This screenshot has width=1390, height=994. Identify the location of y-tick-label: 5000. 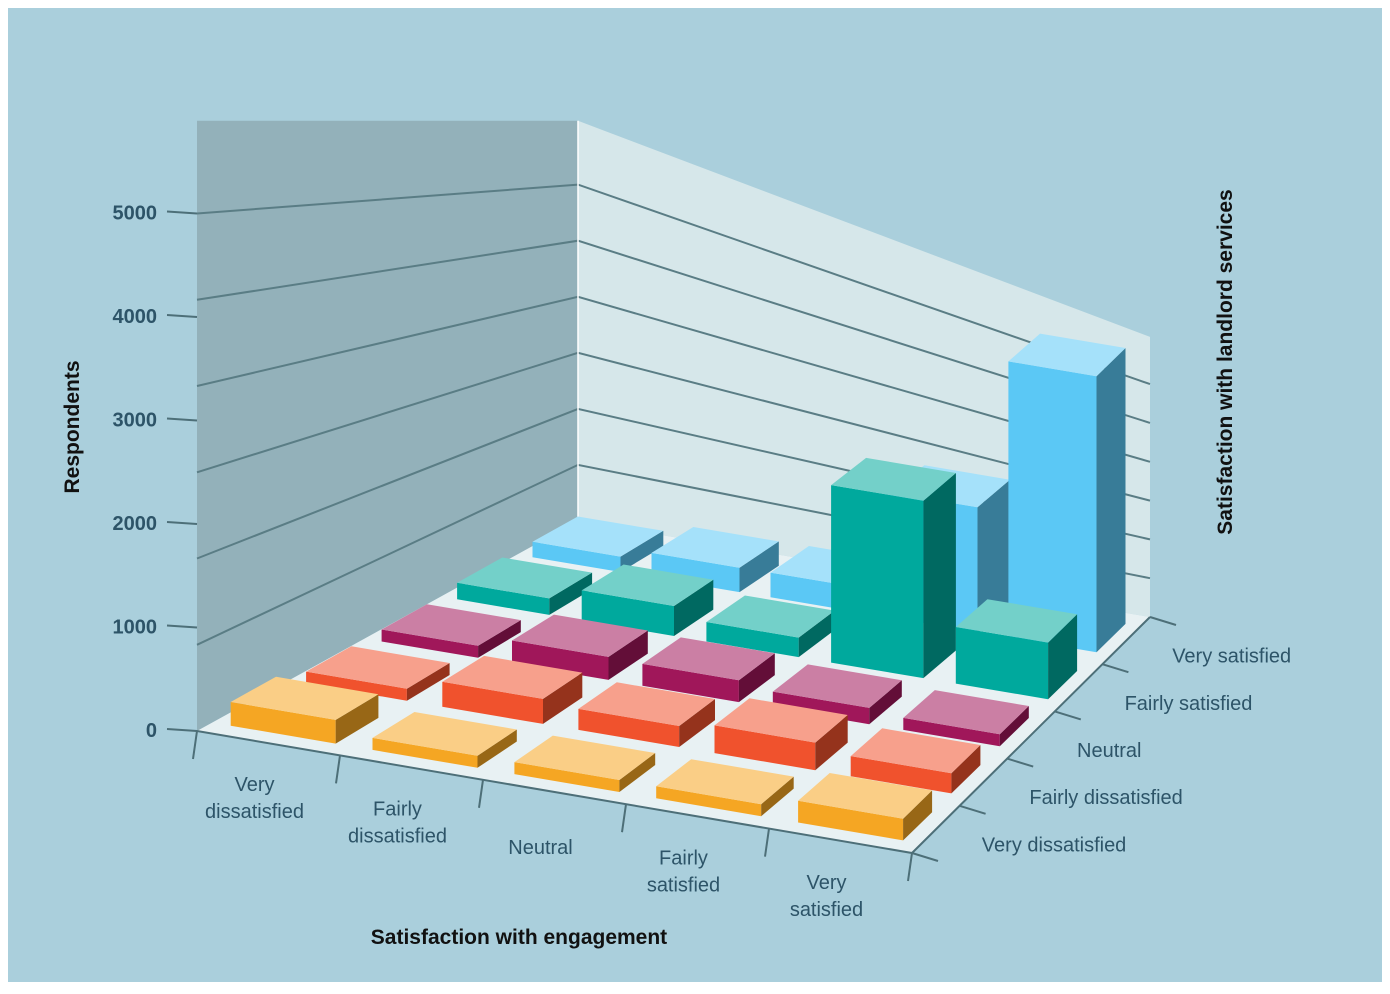
(135, 214).